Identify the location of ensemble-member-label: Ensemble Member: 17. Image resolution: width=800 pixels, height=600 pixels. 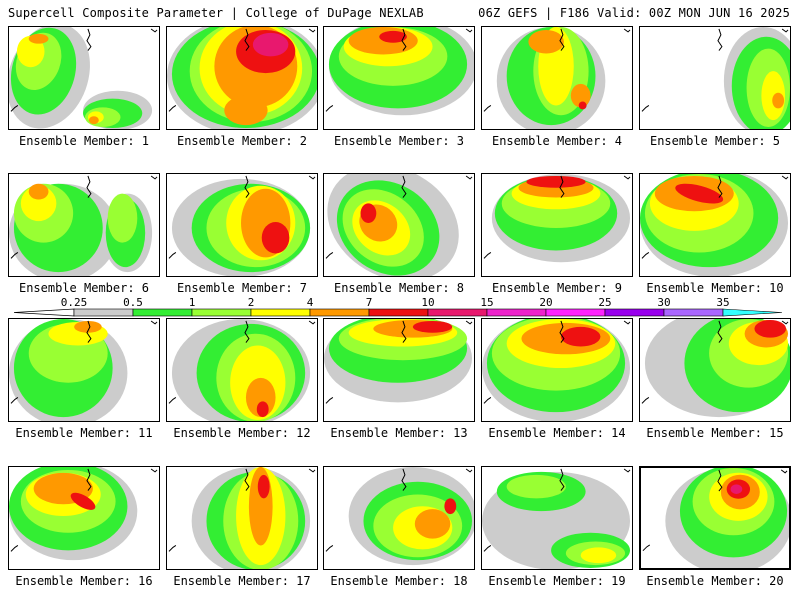
(242, 581).